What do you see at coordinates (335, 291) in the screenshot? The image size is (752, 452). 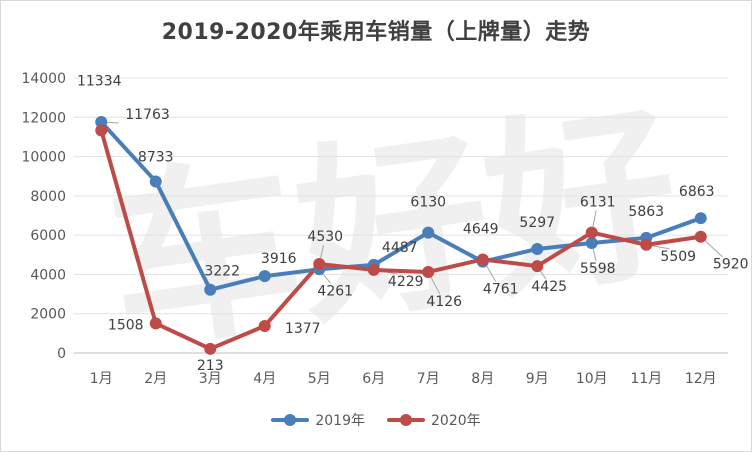 I see `data-label-2019年-5月: 4261` at bounding box center [335, 291].